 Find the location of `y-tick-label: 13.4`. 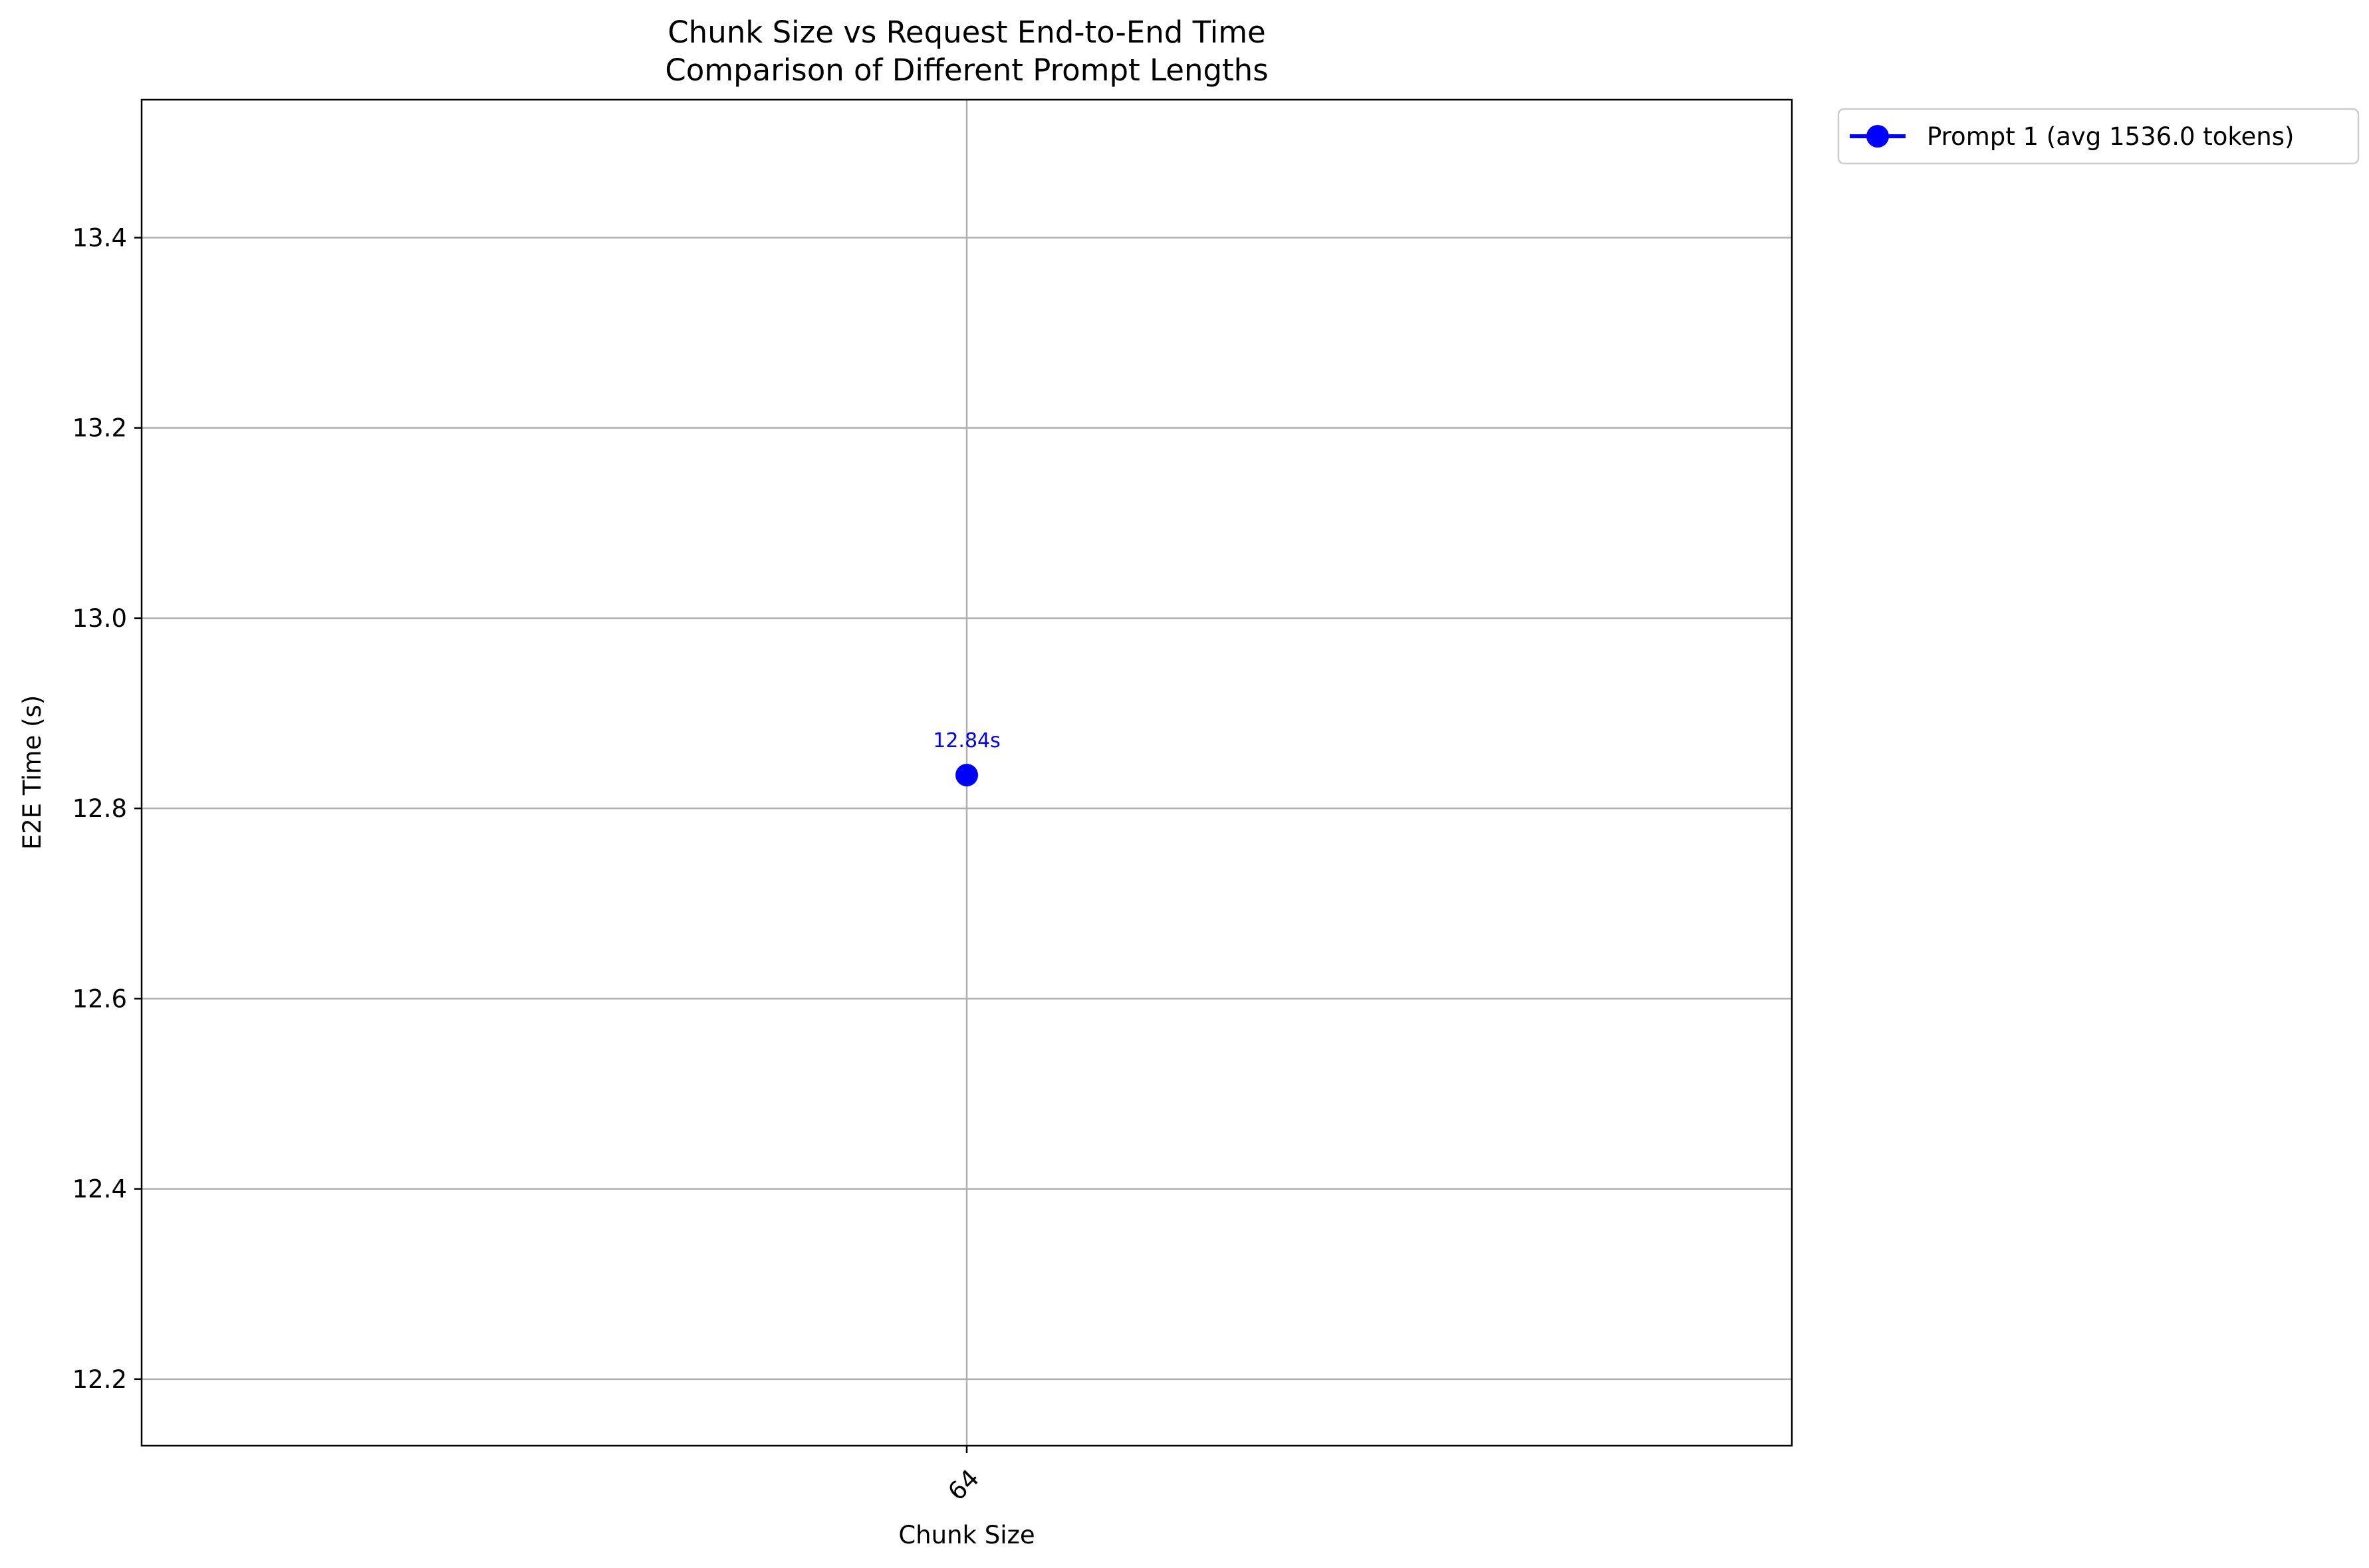

y-tick-label: 13.4 is located at coordinates (99, 238).